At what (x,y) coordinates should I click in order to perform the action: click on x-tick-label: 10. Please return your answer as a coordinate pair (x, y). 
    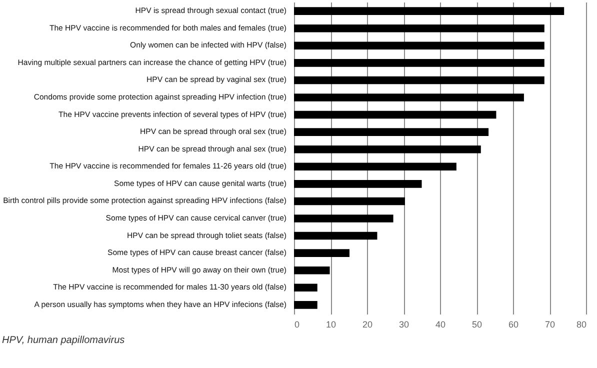
    Looking at the image, I should click on (331, 325).